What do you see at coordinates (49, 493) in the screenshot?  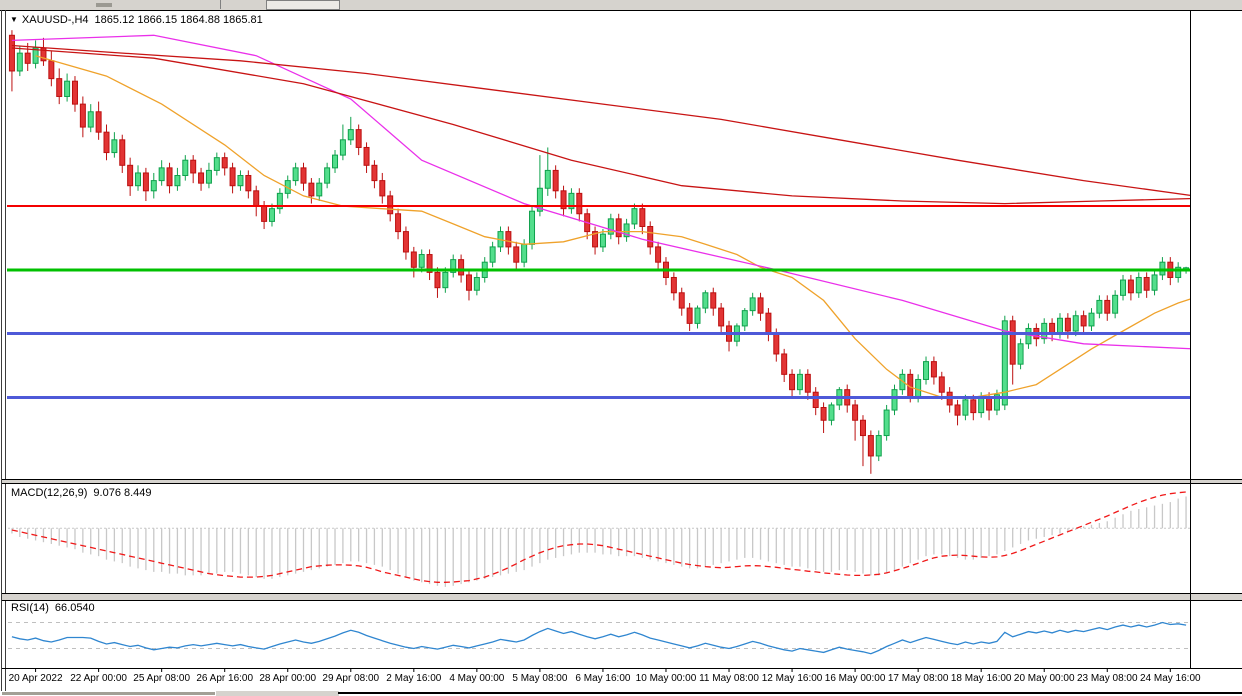 I see `macd-label: MACD(12,26,9)` at bounding box center [49, 493].